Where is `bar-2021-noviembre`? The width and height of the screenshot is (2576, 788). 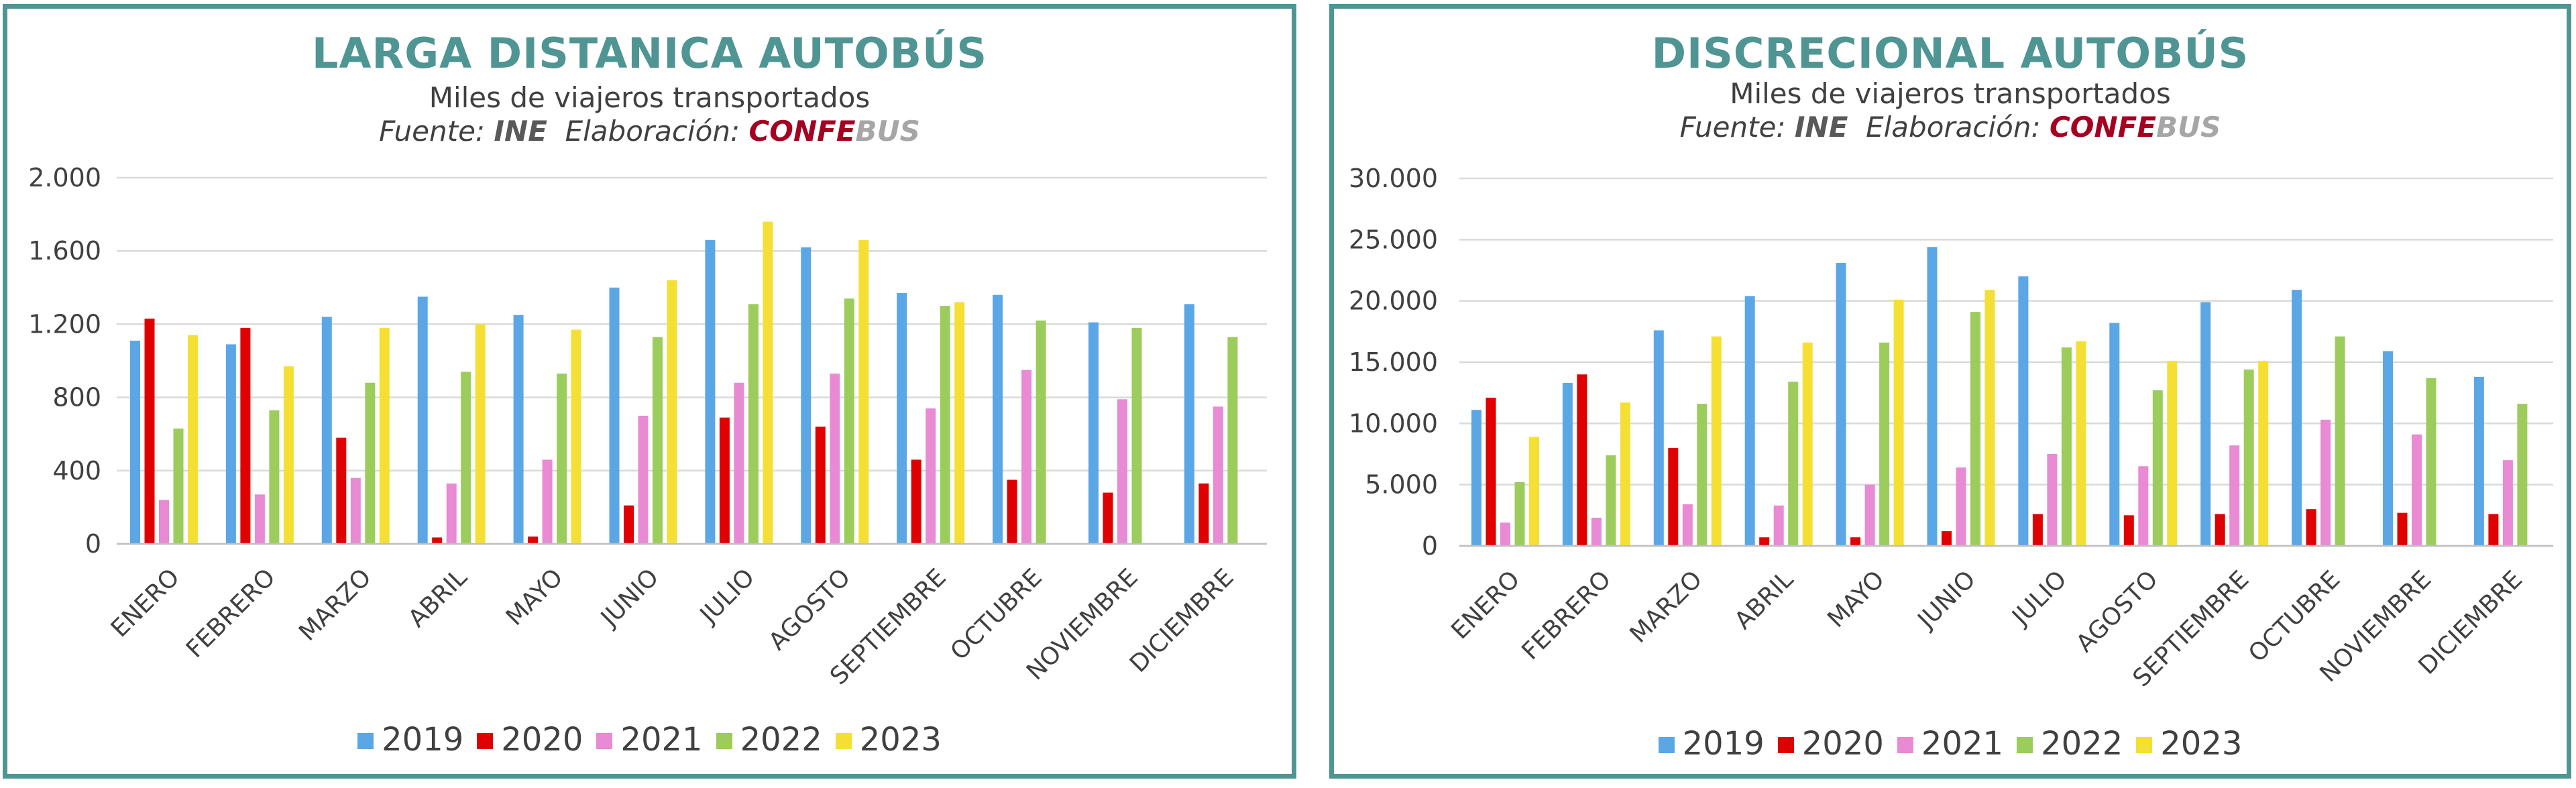 bar-2021-noviembre is located at coordinates (1122, 471).